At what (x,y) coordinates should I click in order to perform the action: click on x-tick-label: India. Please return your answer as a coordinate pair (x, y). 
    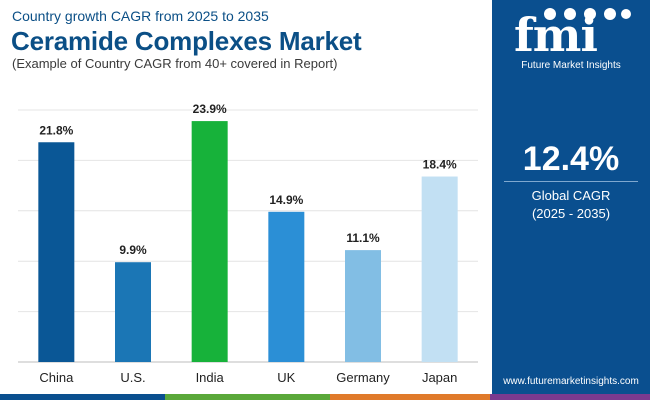
    Looking at the image, I should click on (210, 377).